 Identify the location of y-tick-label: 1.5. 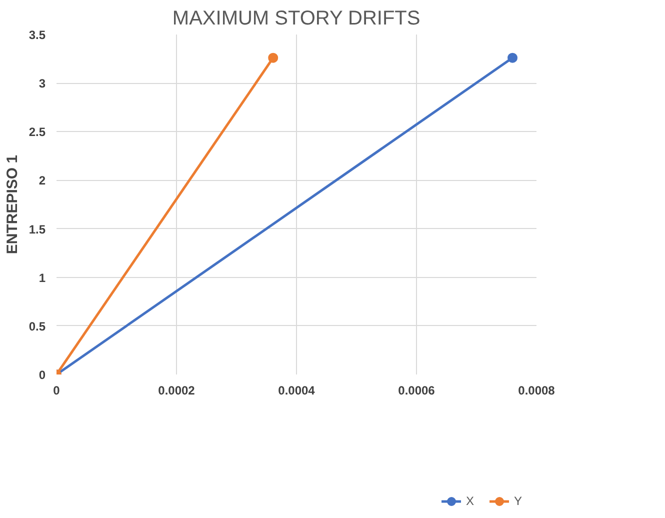
(37, 229).